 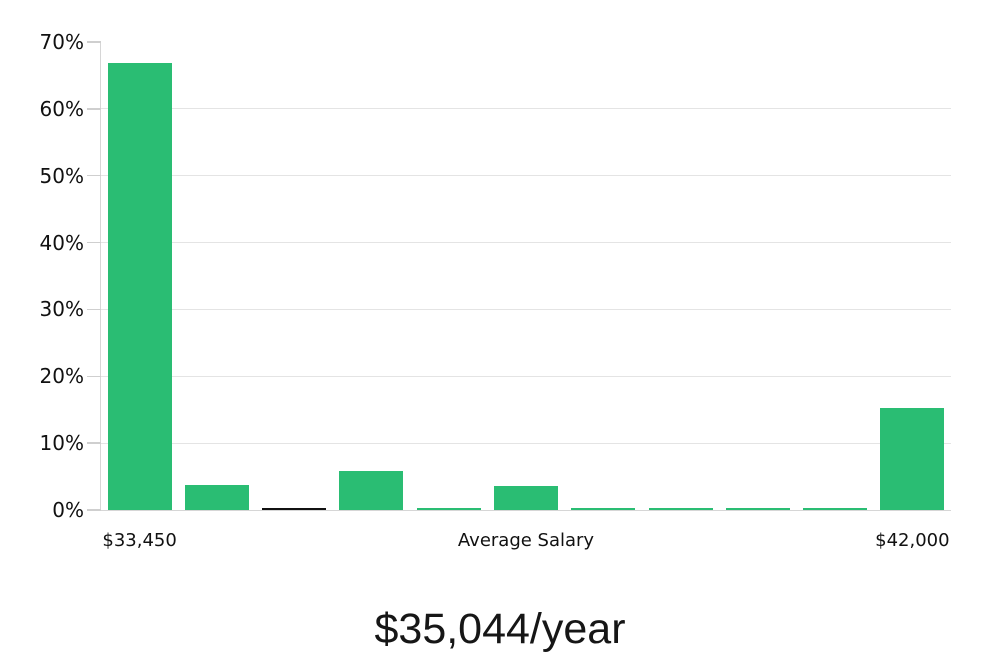 What do you see at coordinates (61, 242) in the screenshot?
I see `y-axis-tick-label: 40%` at bounding box center [61, 242].